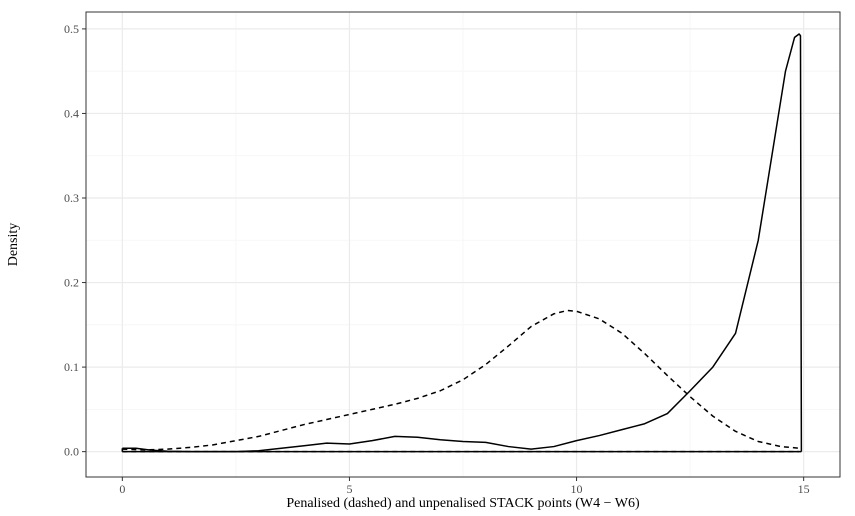 The image size is (855, 516). I want to click on y-tick-label: 0.0, so click(71, 452).